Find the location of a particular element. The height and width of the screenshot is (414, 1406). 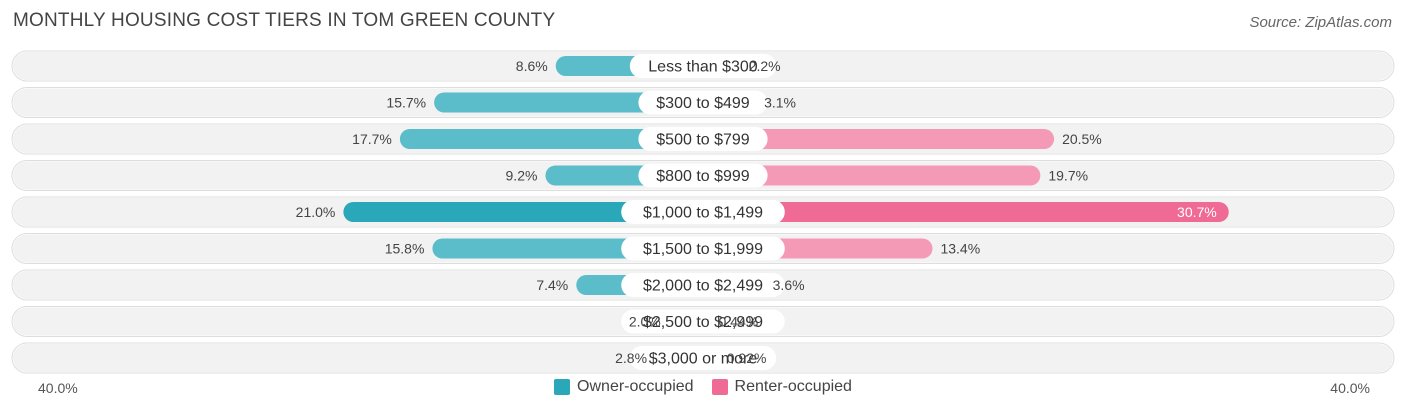

value-label-owner: 7.4% is located at coordinates (552, 285).